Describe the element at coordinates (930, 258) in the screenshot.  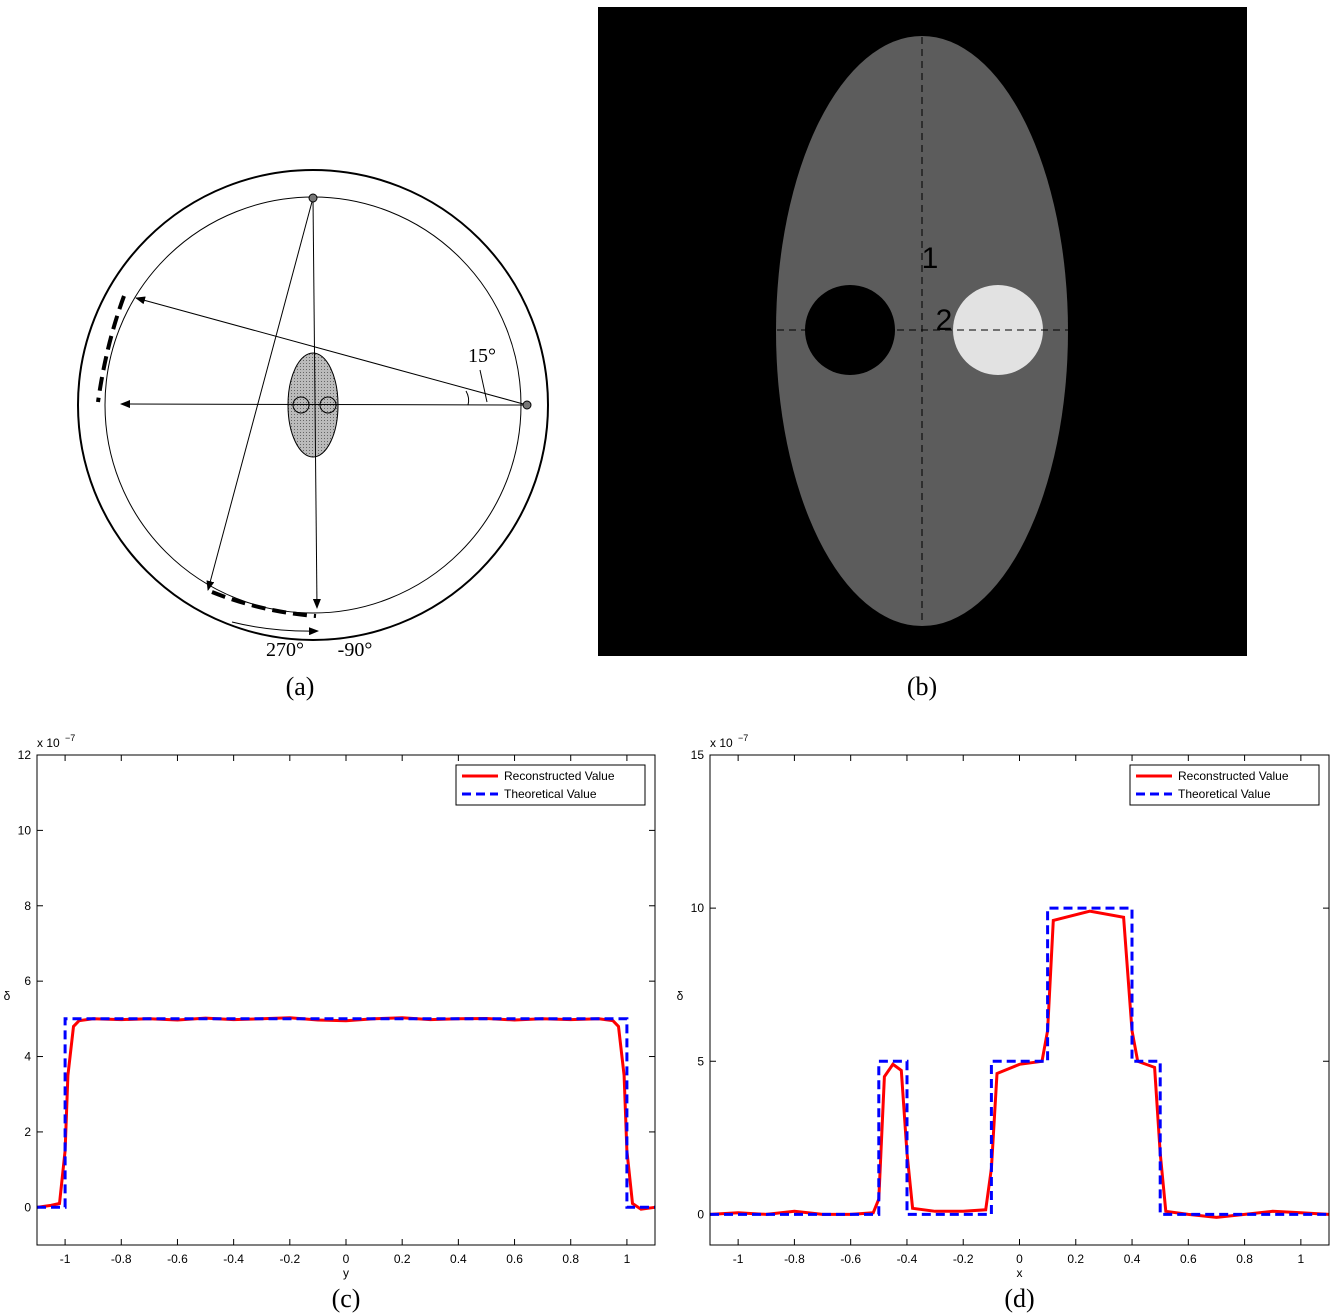
I see `profile-label: 1` at that location.